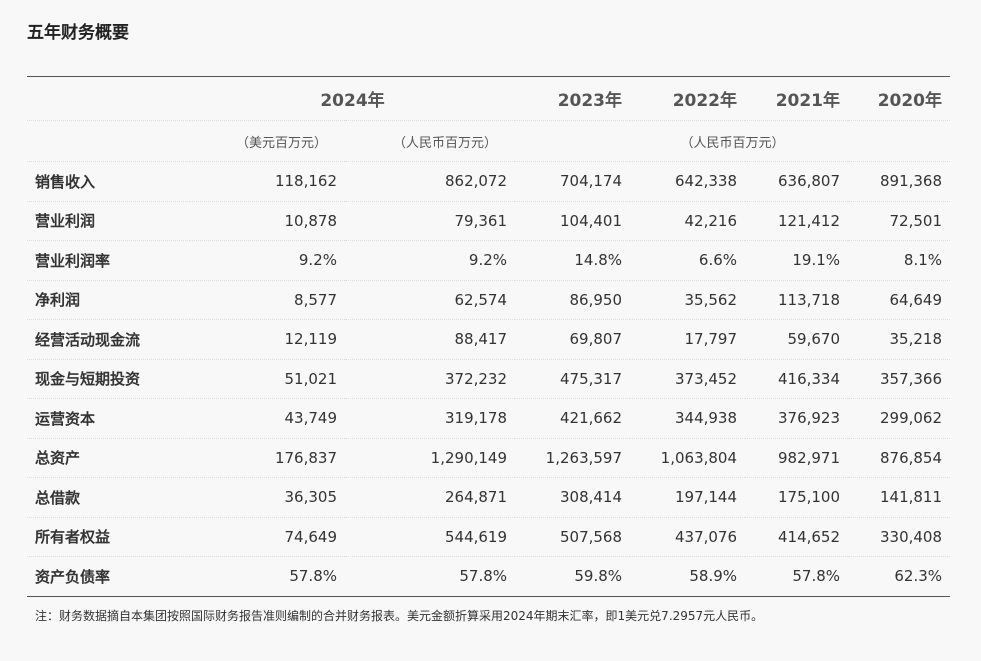 This screenshot has height=661, width=981. I want to click on cell: 19.1%, so click(797, 260).